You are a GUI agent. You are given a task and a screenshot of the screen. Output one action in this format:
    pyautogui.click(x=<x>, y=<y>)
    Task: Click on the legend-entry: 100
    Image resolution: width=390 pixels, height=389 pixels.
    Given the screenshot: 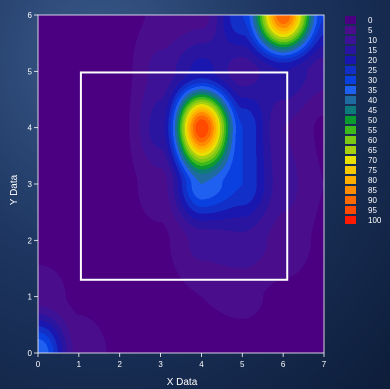 What is the action you would take?
    pyautogui.click(x=363, y=220)
    